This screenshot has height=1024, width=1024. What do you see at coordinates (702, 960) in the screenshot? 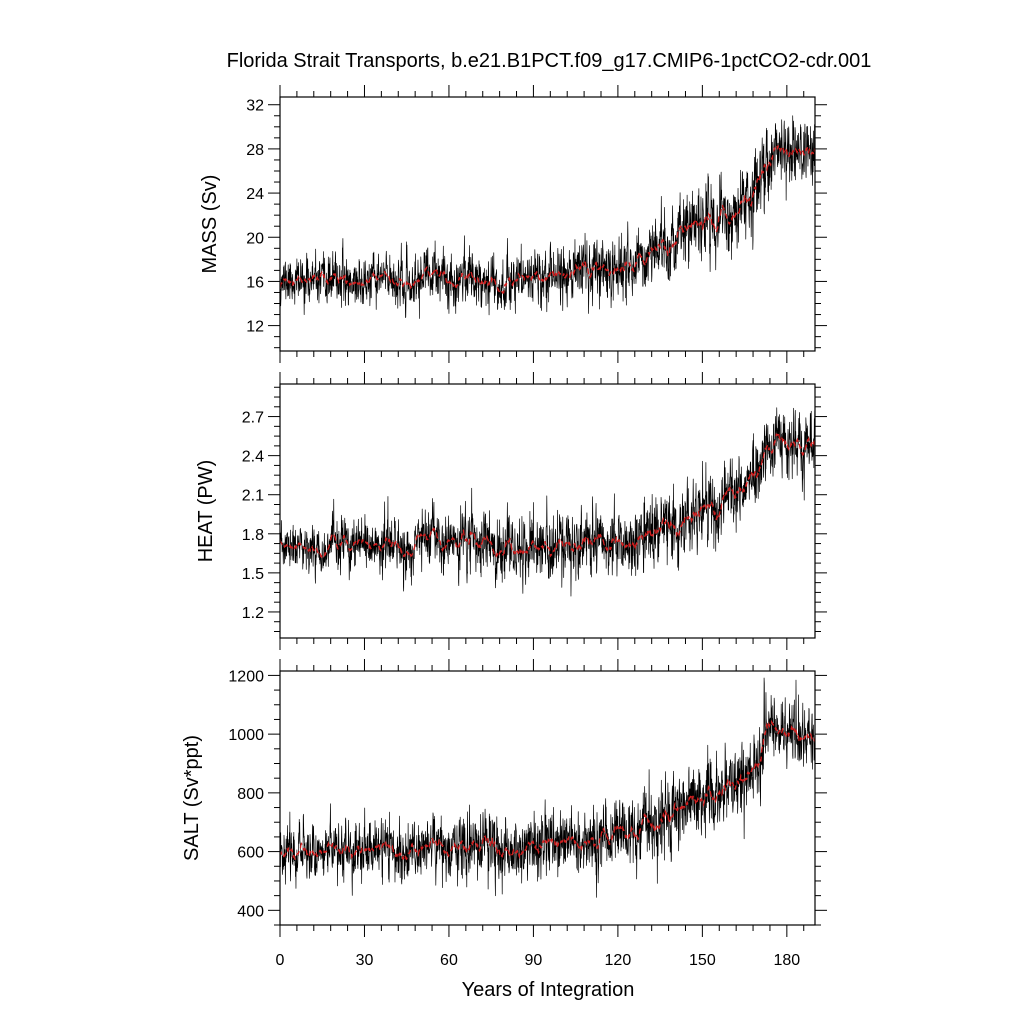
I see `x-tick-label: 150` at bounding box center [702, 960].